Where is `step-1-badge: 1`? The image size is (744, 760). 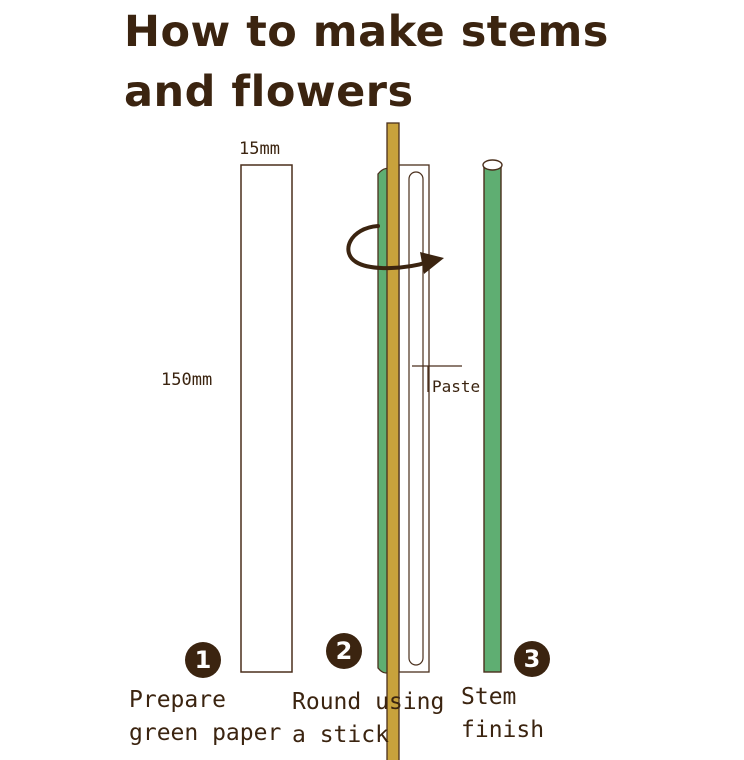
step-1-badge: 1 is located at coordinates (203, 660).